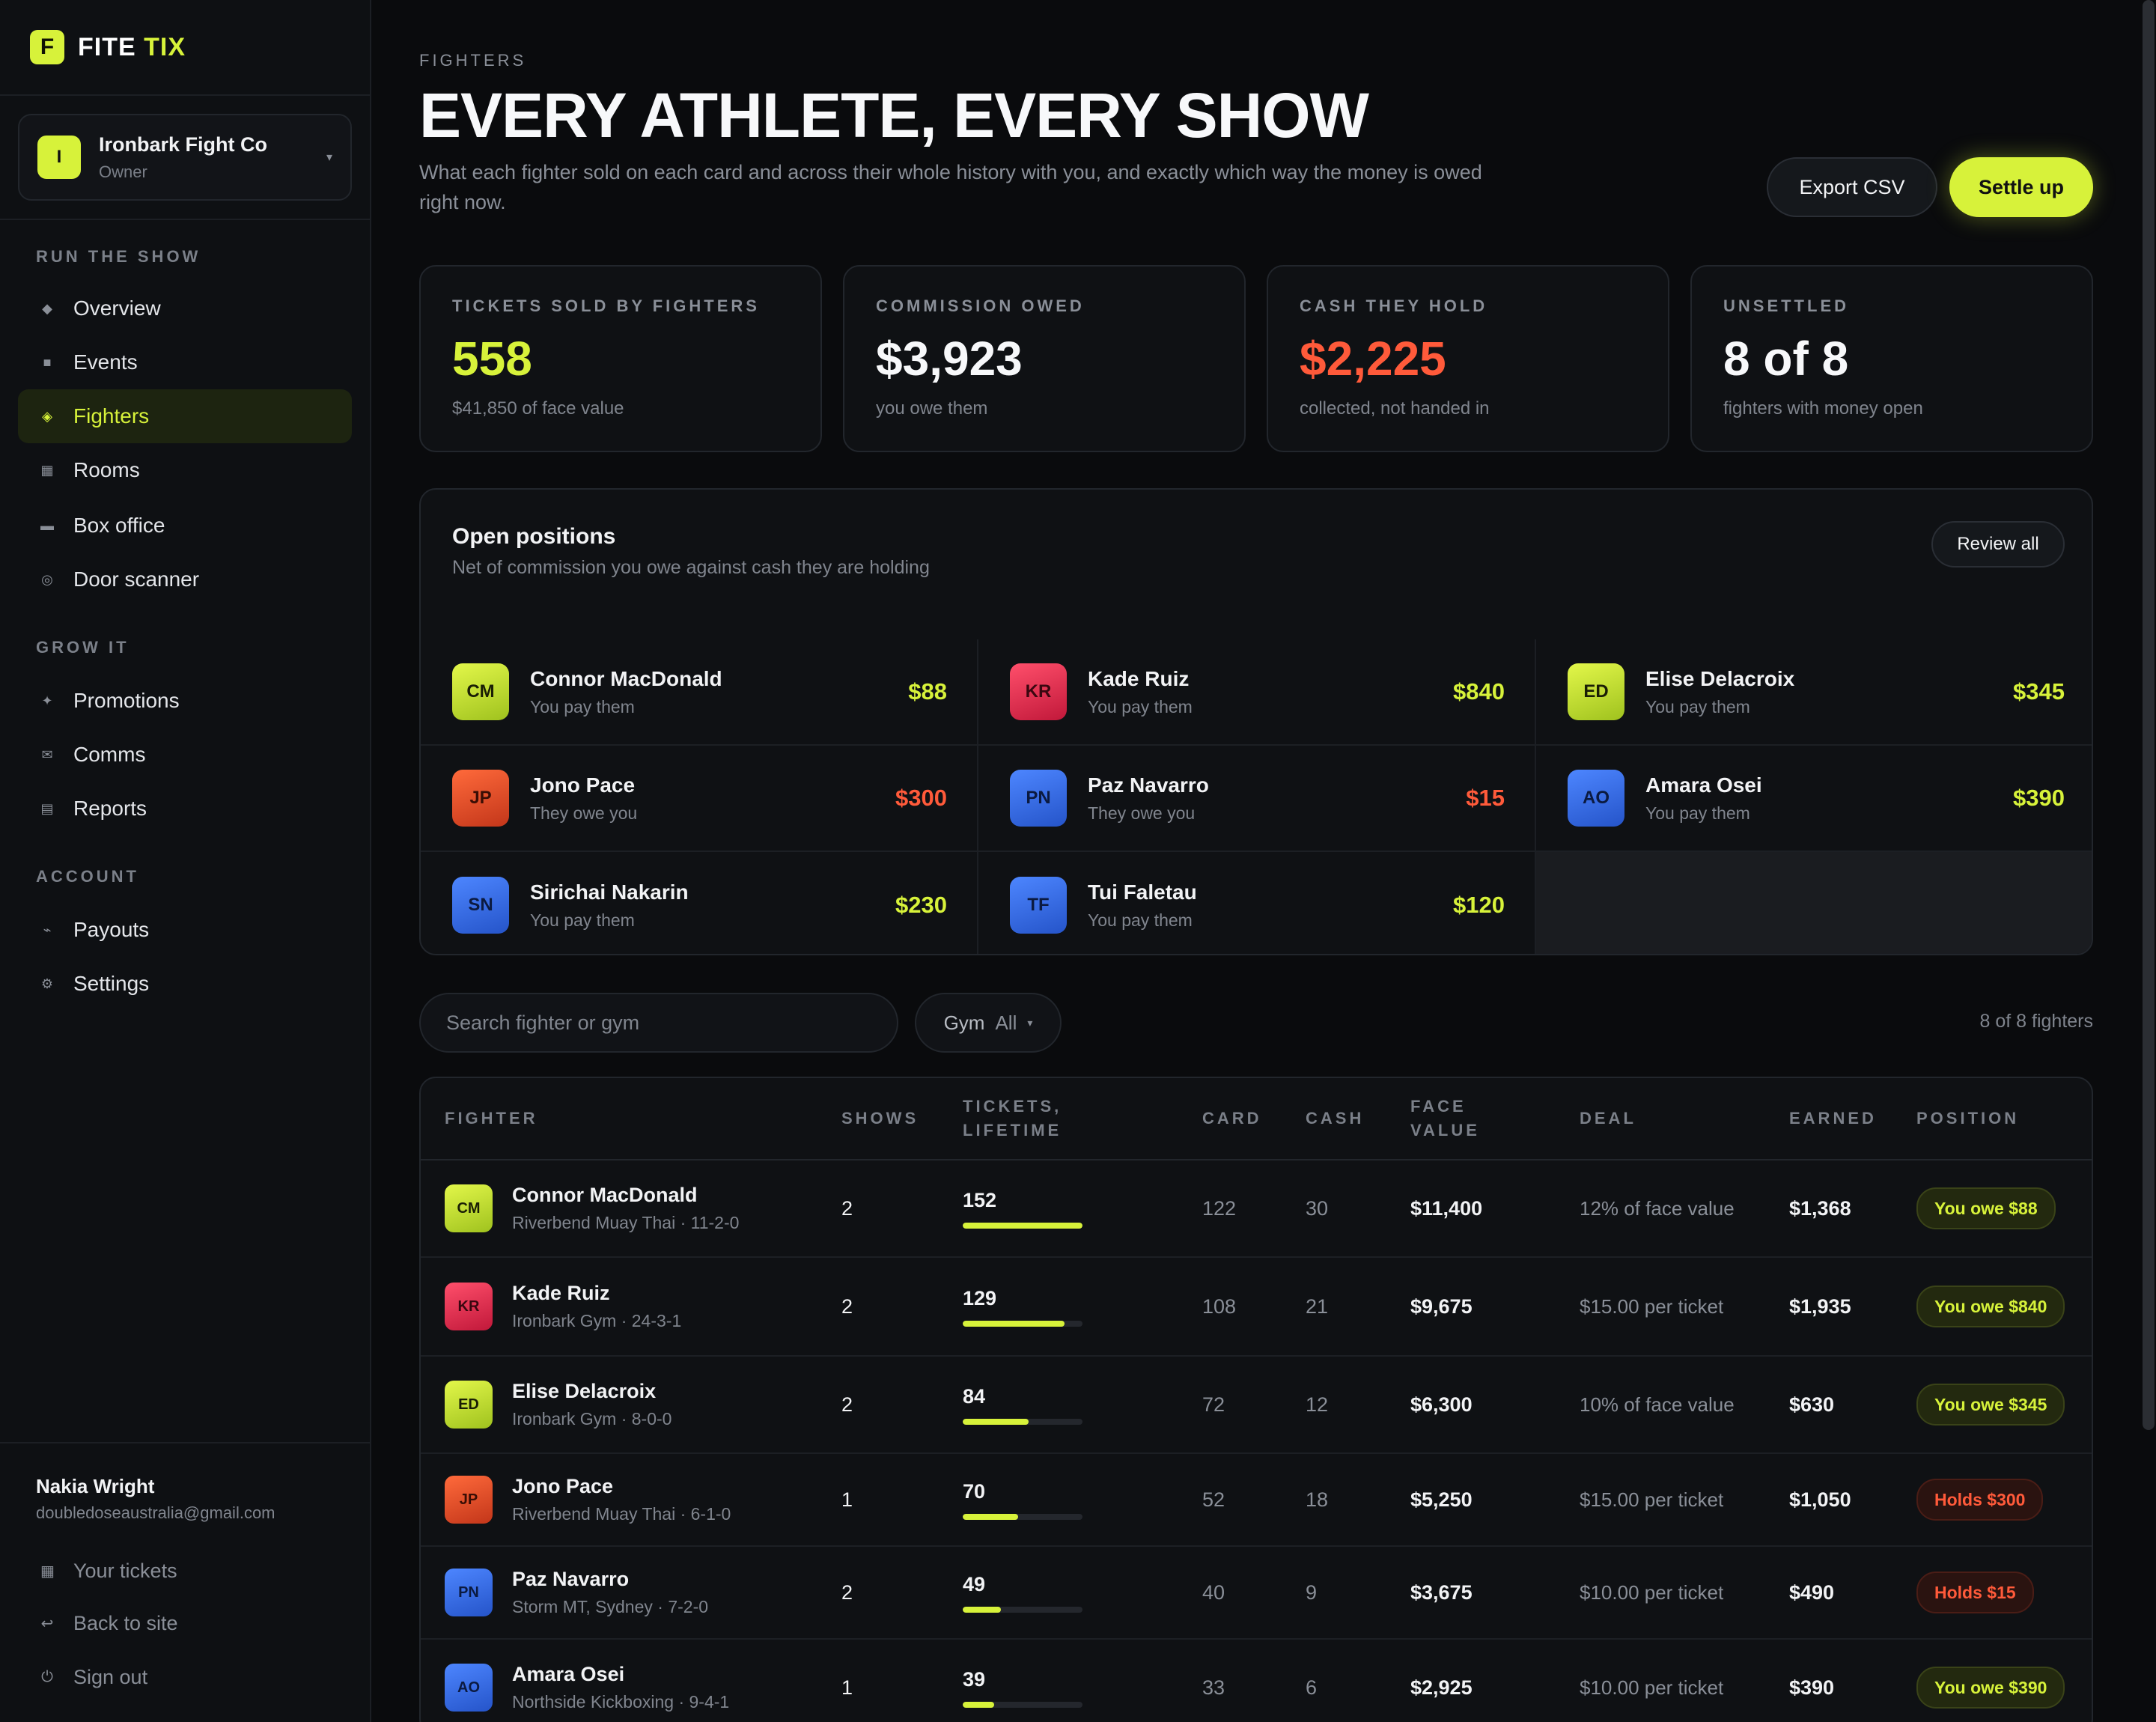 This screenshot has width=2156, height=1722. What do you see at coordinates (1608, 1118) in the screenshot?
I see `column-header-deal: DEAL` at bounding box center [1608, 1118].